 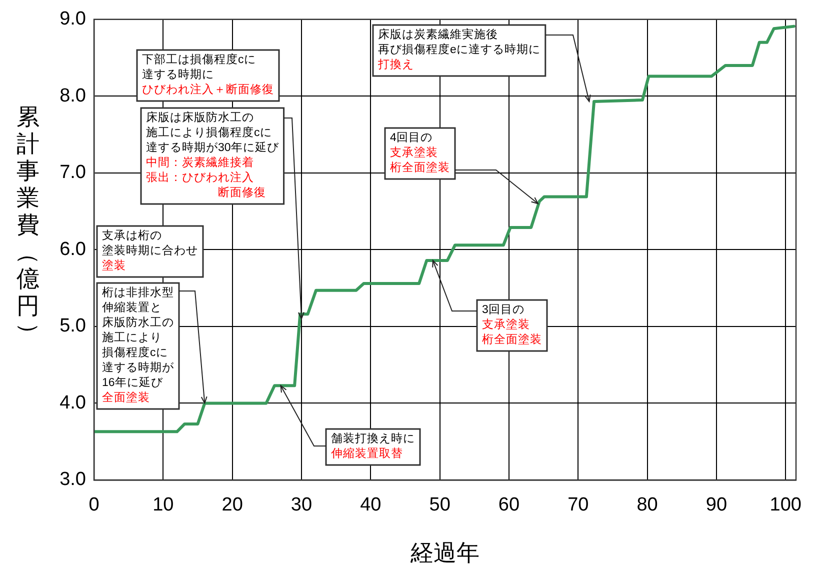 What do you see at coordinates (371, 505) in the screenshot?
I see `x-tick-label: 40` at bounding box center [371, 505].